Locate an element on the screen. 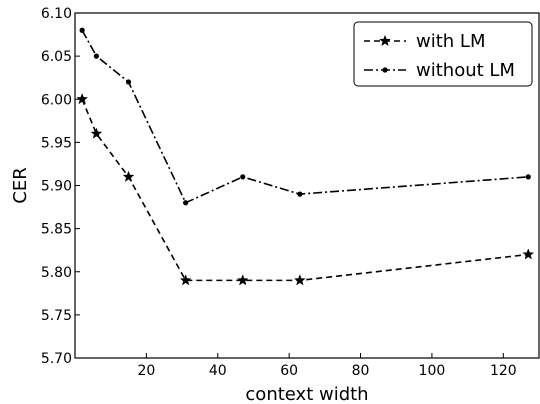 This screenshot has width=540, height=404. x-tick-label: 20 is located at coordinates (146, 371).